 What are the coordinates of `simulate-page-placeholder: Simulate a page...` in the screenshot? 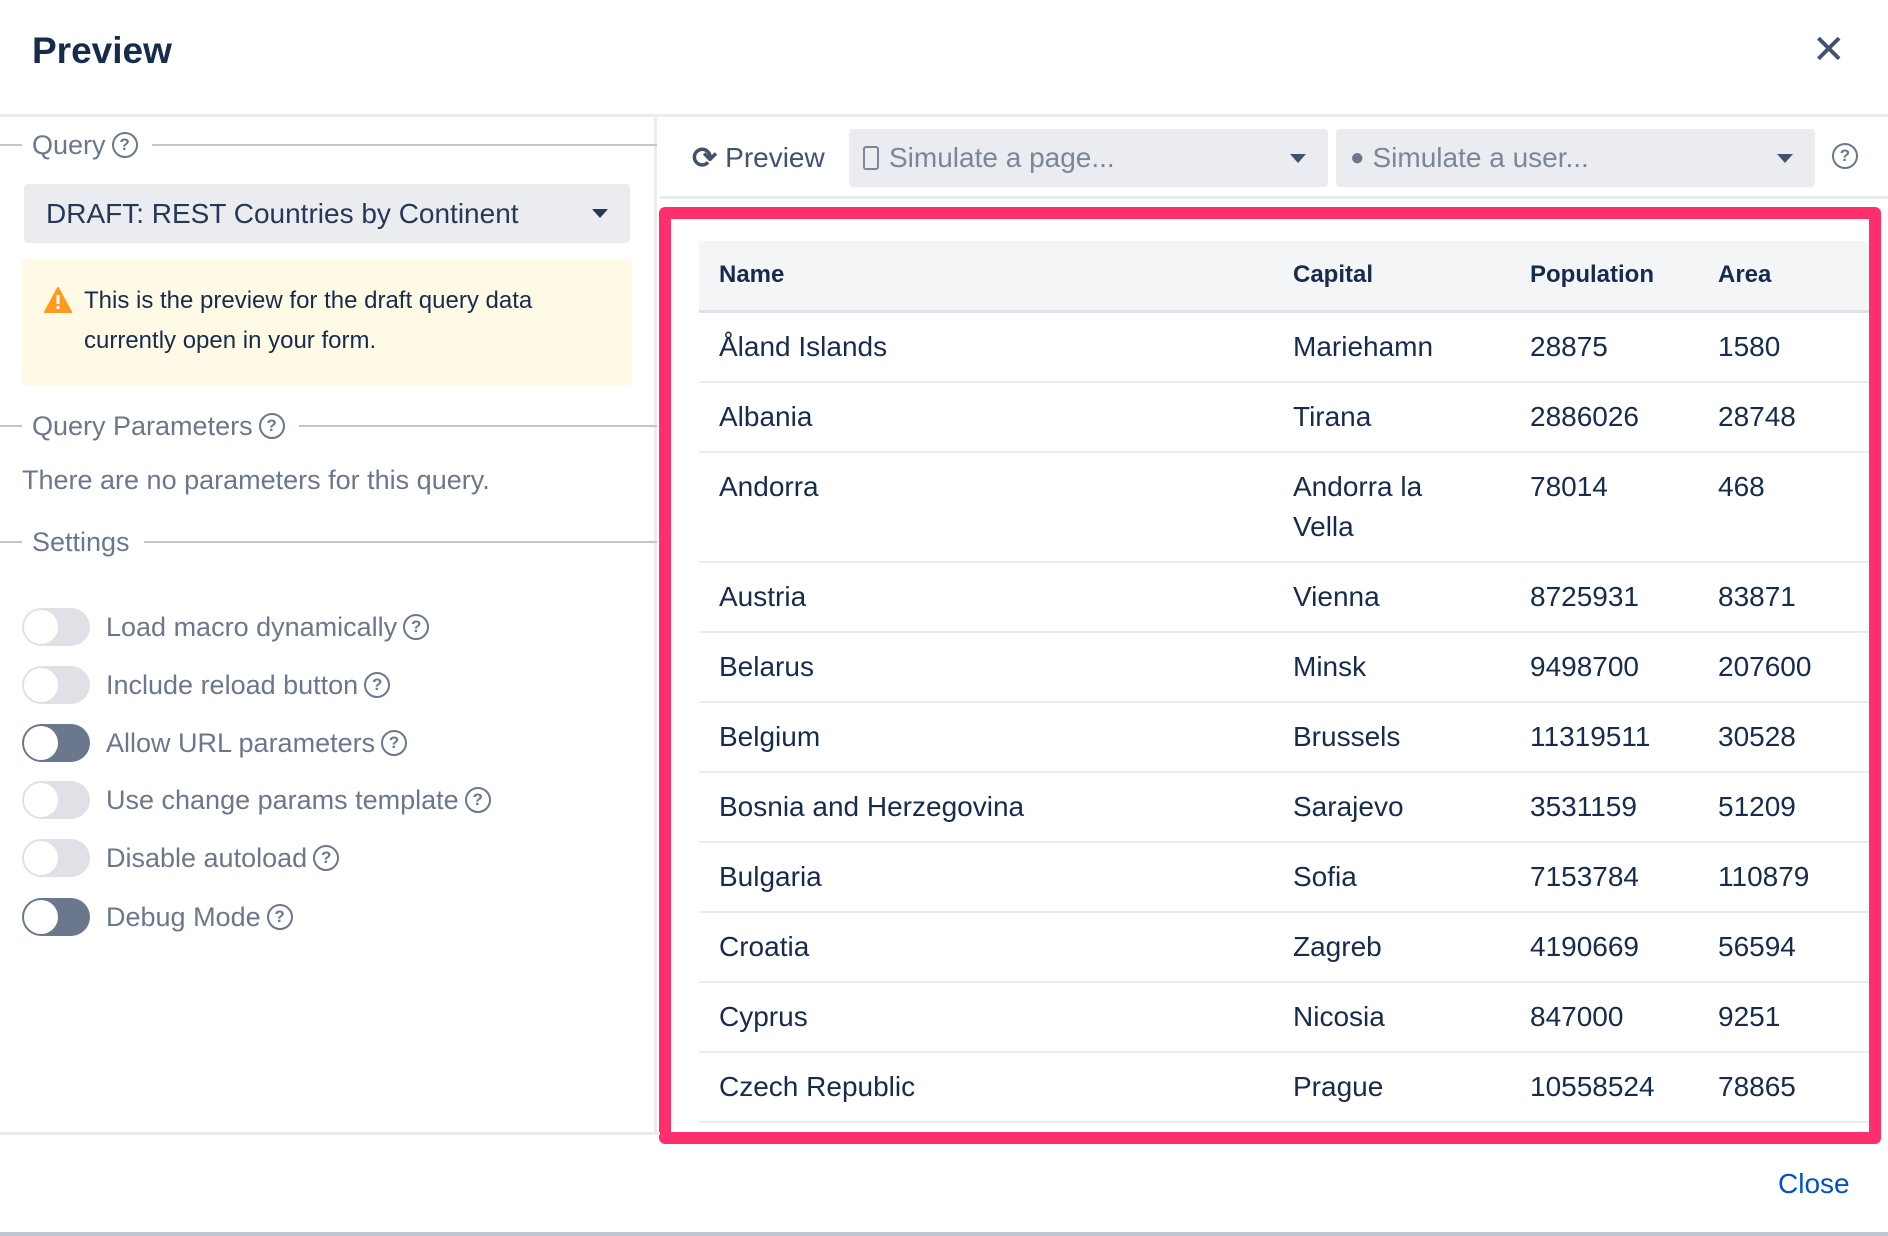 It's located at (1002, 157).